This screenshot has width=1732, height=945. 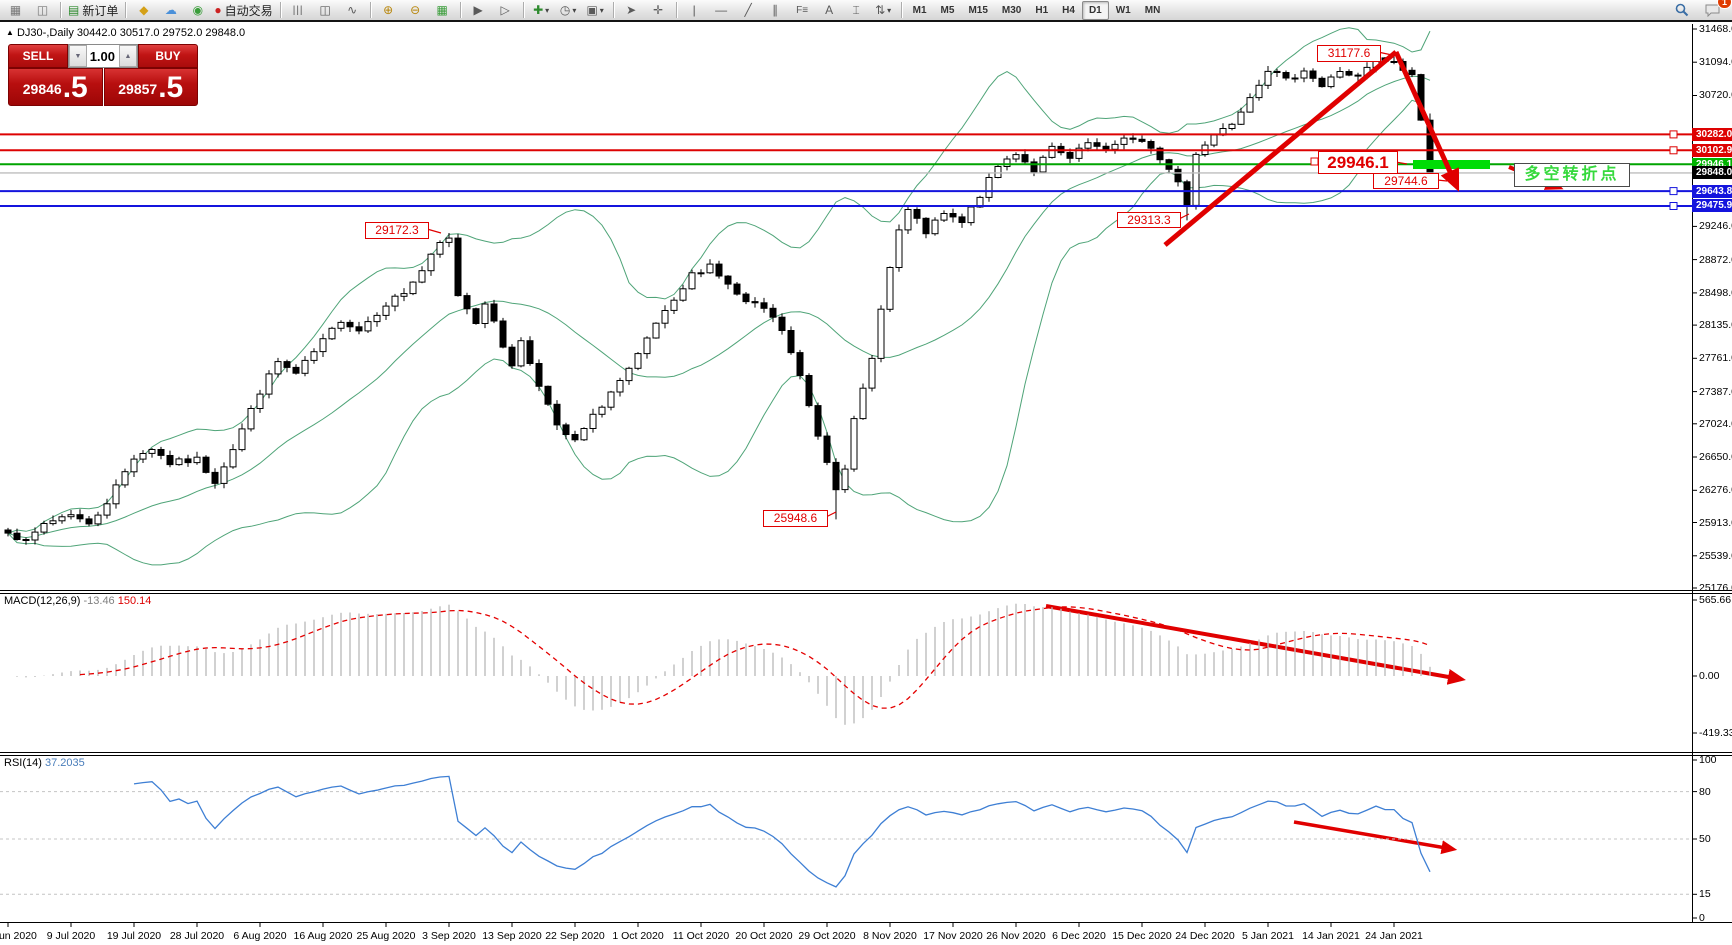 I want to click on autotrading-button: ● 自动交易, so click(x=243, y=10).